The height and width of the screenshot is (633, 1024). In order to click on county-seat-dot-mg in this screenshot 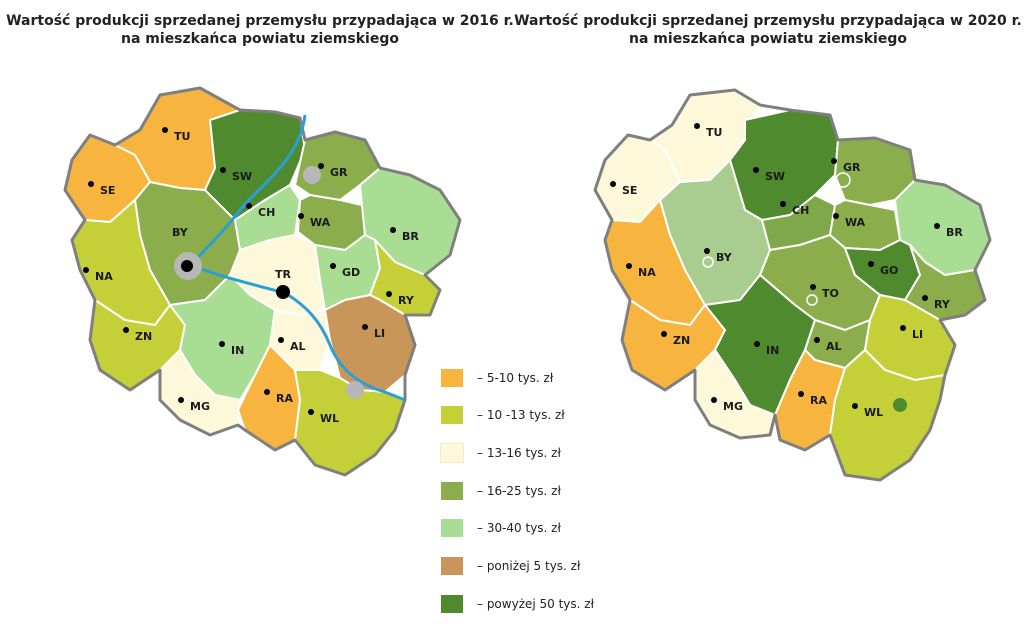, I will do `click(181, 400)`.